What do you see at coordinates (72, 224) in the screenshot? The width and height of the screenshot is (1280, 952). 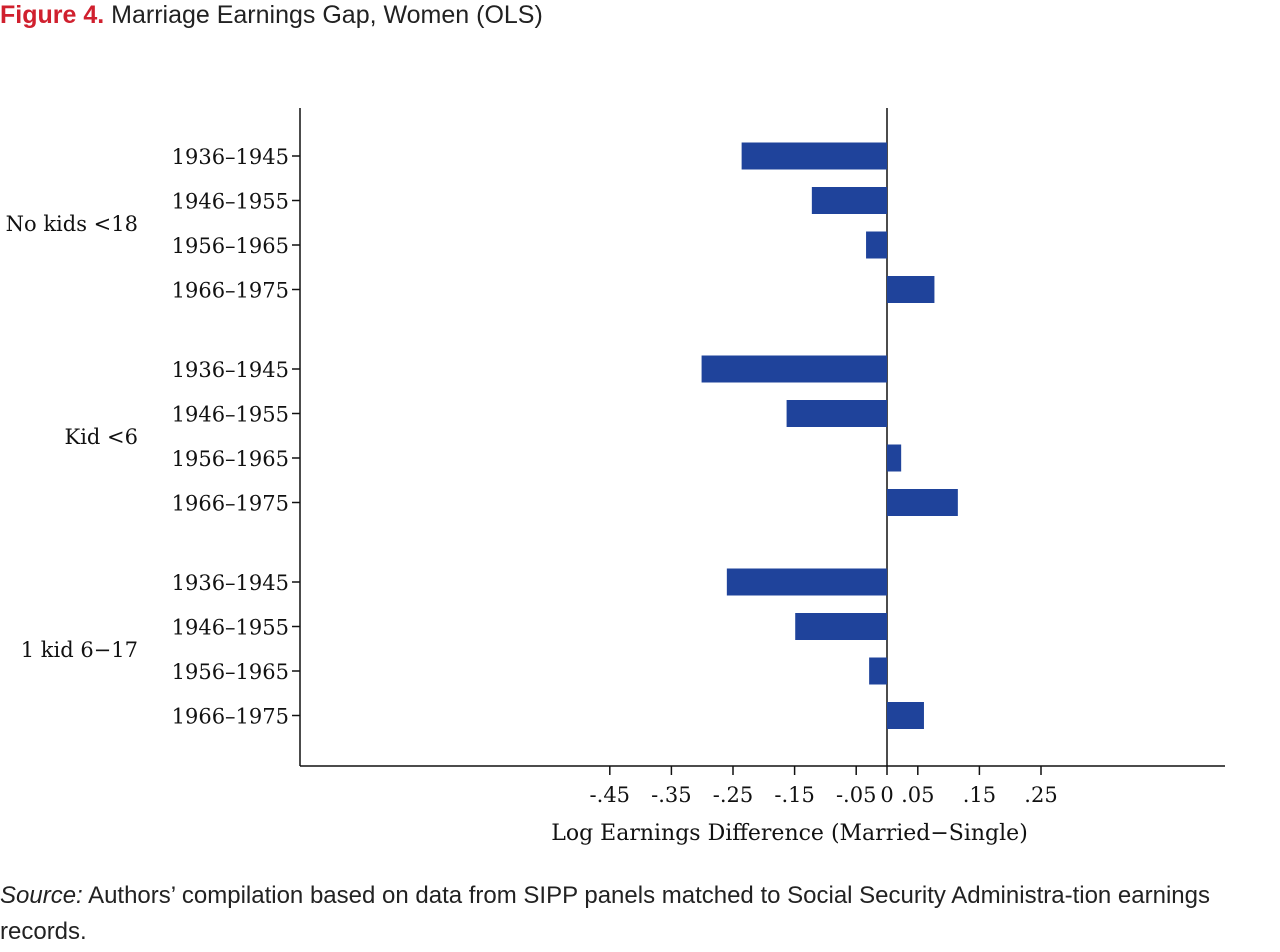 I see `group-label: No kids <18` at bounding box center [72, 224].